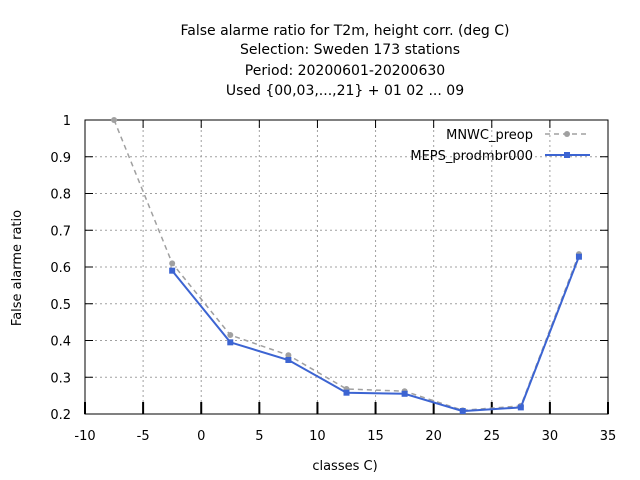  What do you see at coordinates (550, 436) in the screenshot?
I see `x-tick-label: 30` at bounding box center [550, 436].